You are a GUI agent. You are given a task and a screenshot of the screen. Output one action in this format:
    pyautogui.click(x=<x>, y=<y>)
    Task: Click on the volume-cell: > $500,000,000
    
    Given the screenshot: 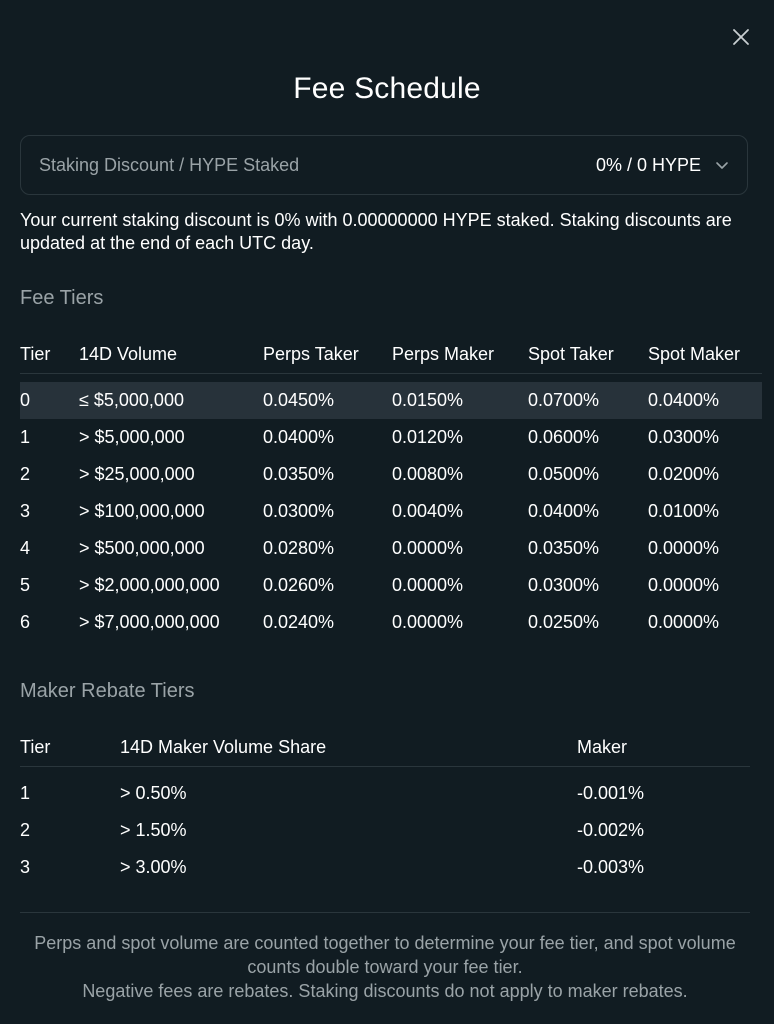 What is the action you would take?
    pyautogui.click(x=142, y=548)
    